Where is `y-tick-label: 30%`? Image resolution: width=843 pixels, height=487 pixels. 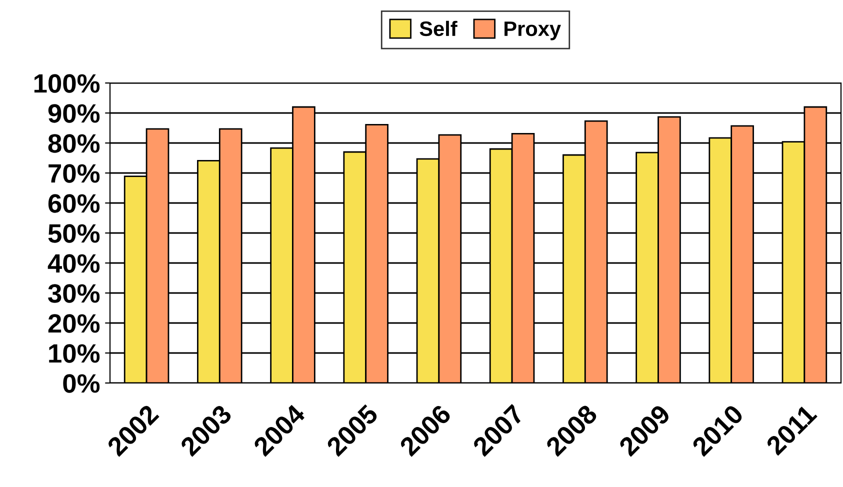 y-tick-label: 30% is located at coordinates (74, 293).